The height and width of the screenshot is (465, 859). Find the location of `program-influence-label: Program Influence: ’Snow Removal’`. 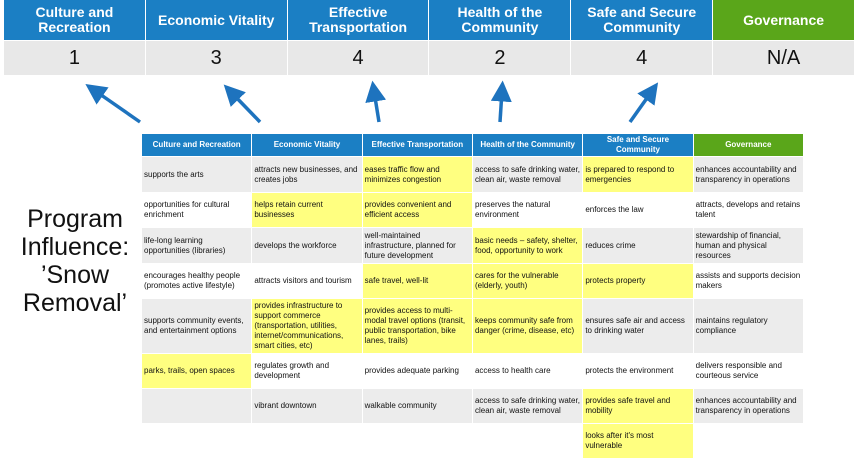

program-influence-label: Program Influence: ’Snow Removal’ is located at coordinates (75, 261).